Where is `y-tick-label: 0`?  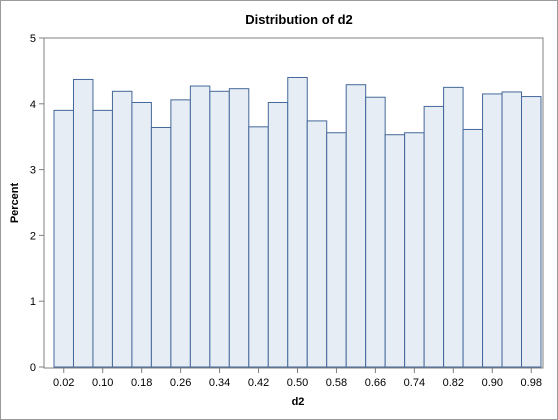 y-tick-label: 0 is located at coordinates (33, 368).